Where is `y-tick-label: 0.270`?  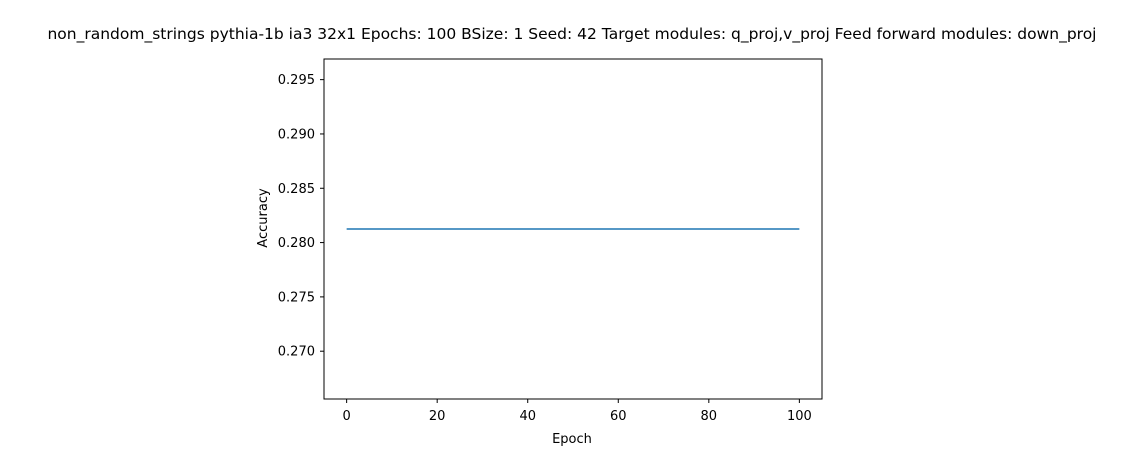 y-tick-label: 0.270 is located at coordinates (296, 352).